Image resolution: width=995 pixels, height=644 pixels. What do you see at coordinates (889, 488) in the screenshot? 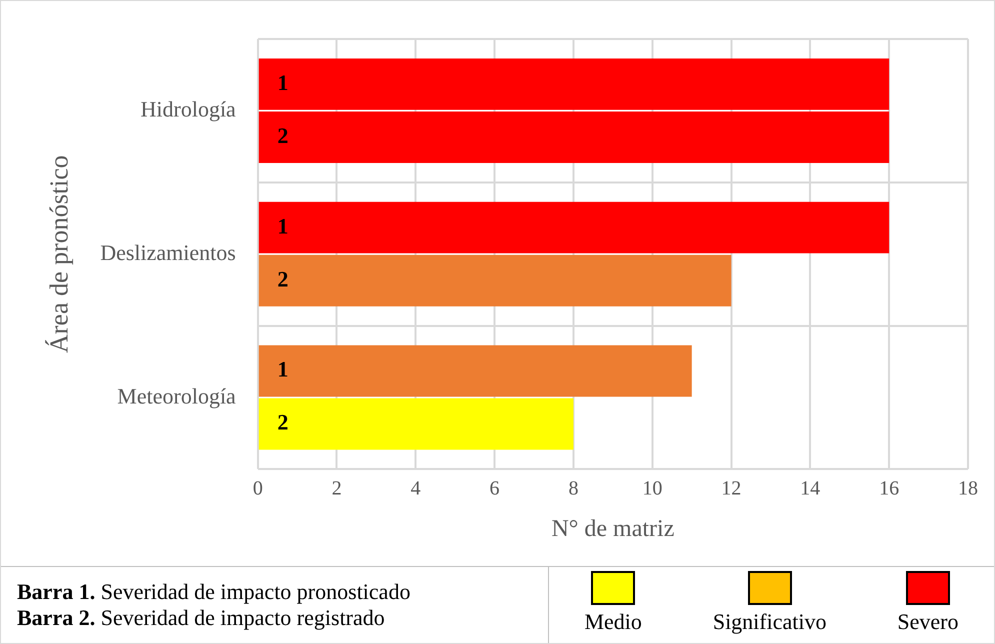
I see `x-tick-label: 16` at bounding box center [889, 488].